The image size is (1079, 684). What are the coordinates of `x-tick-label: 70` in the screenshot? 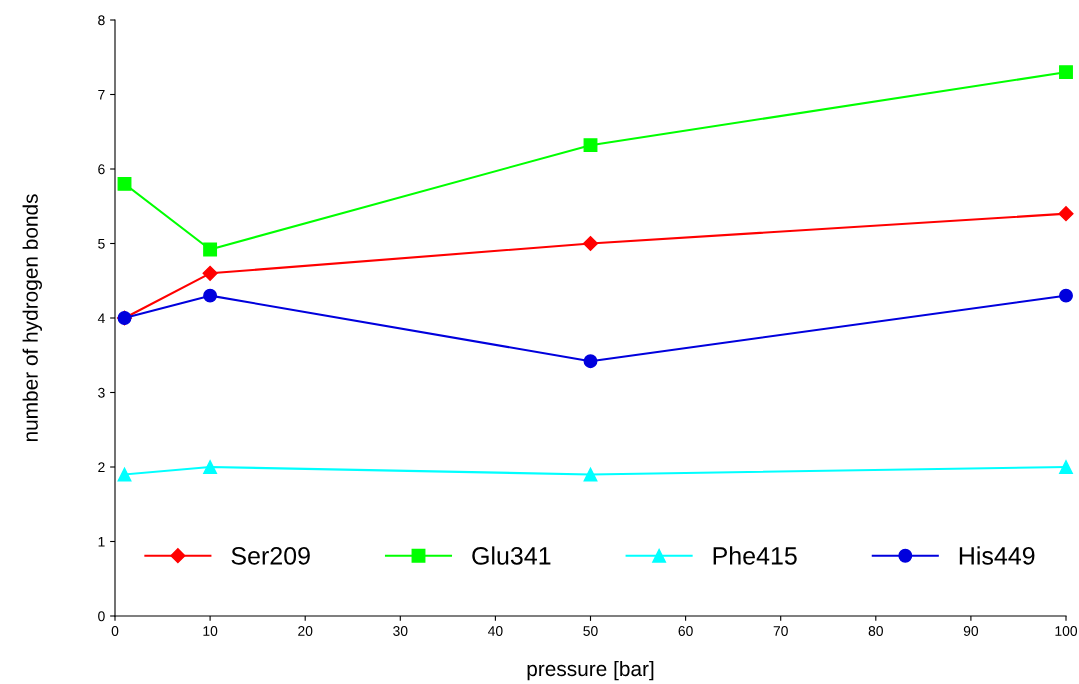 It's located at (780, 631).